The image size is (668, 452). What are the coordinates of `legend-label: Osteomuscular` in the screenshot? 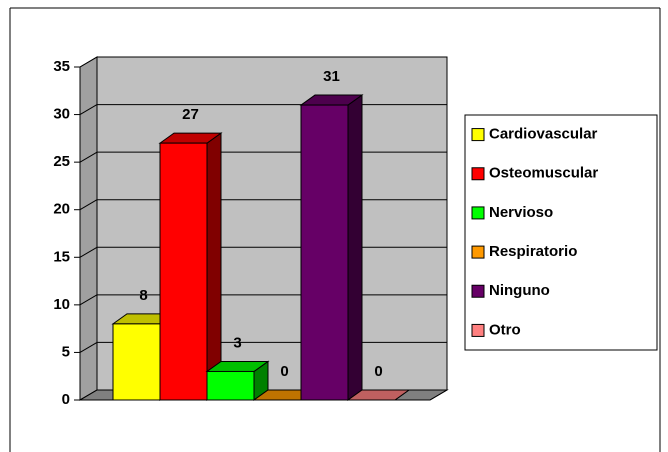 It's located at (543, 173).